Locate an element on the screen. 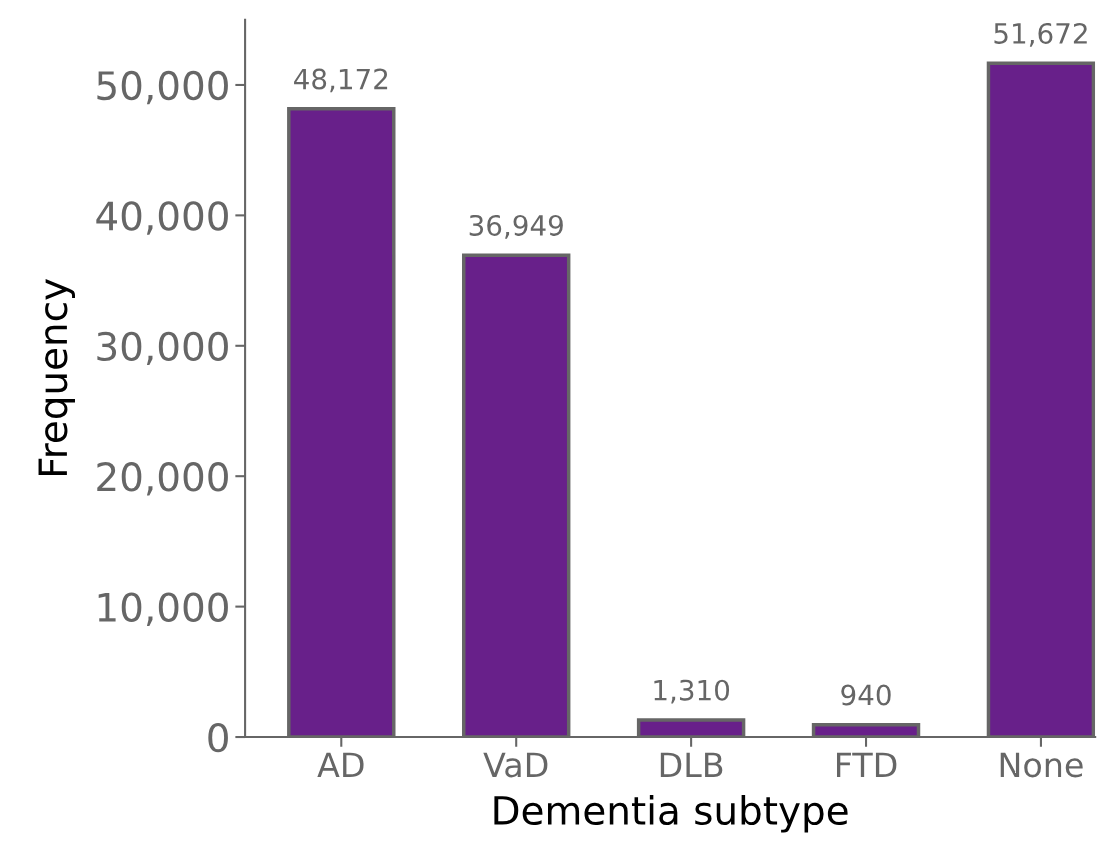 The width and height of the screenshot is (1104, 859). x-tick-label: VaD is located at coordinates (515, 765).